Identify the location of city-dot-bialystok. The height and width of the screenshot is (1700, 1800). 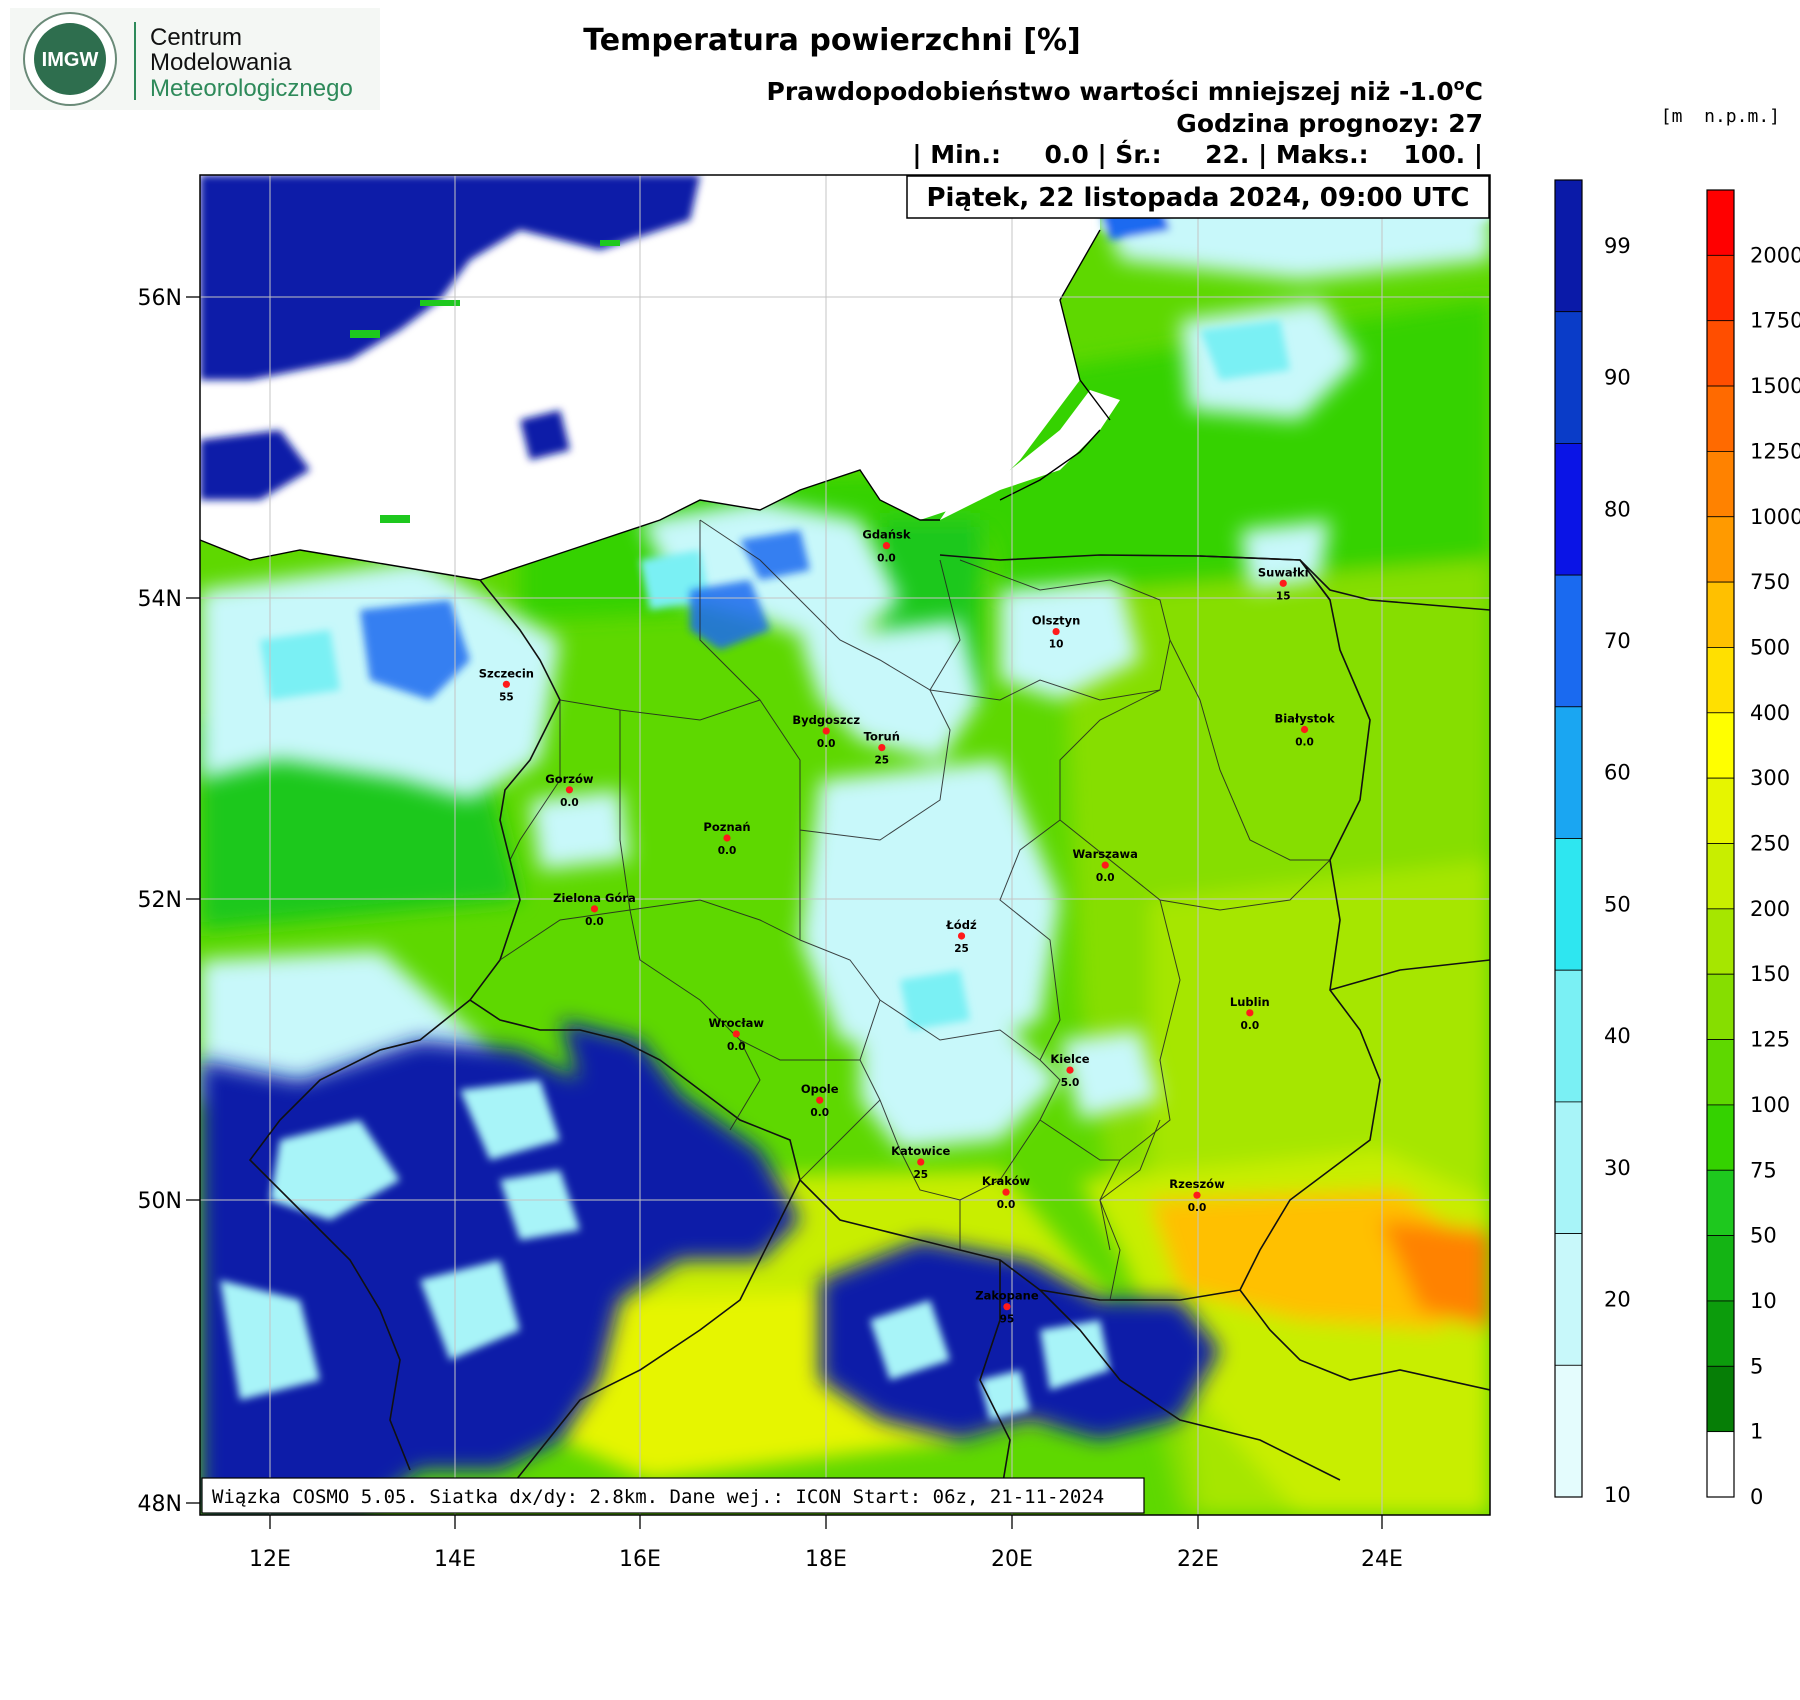
(1304, 729).